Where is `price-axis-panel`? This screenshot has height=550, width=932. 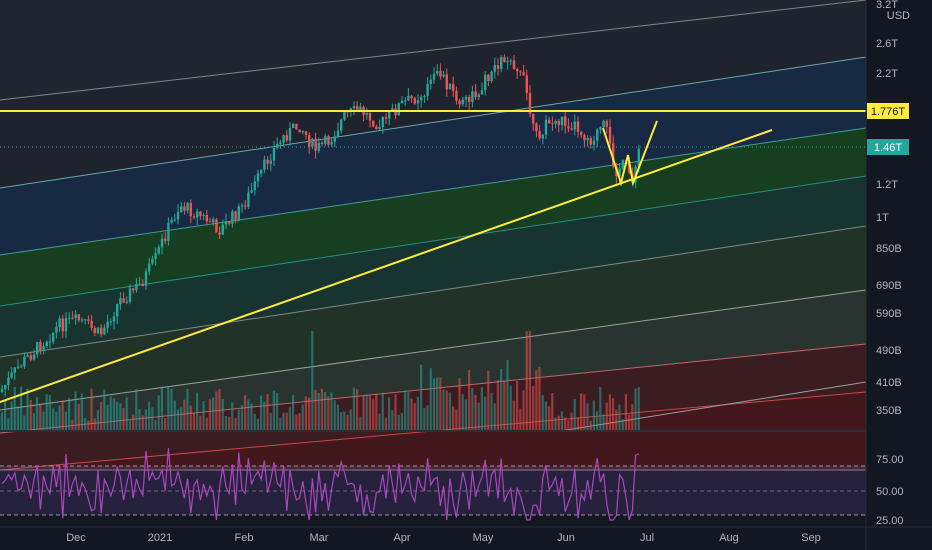 price-axis-panel is located at coordinates (899, 275).